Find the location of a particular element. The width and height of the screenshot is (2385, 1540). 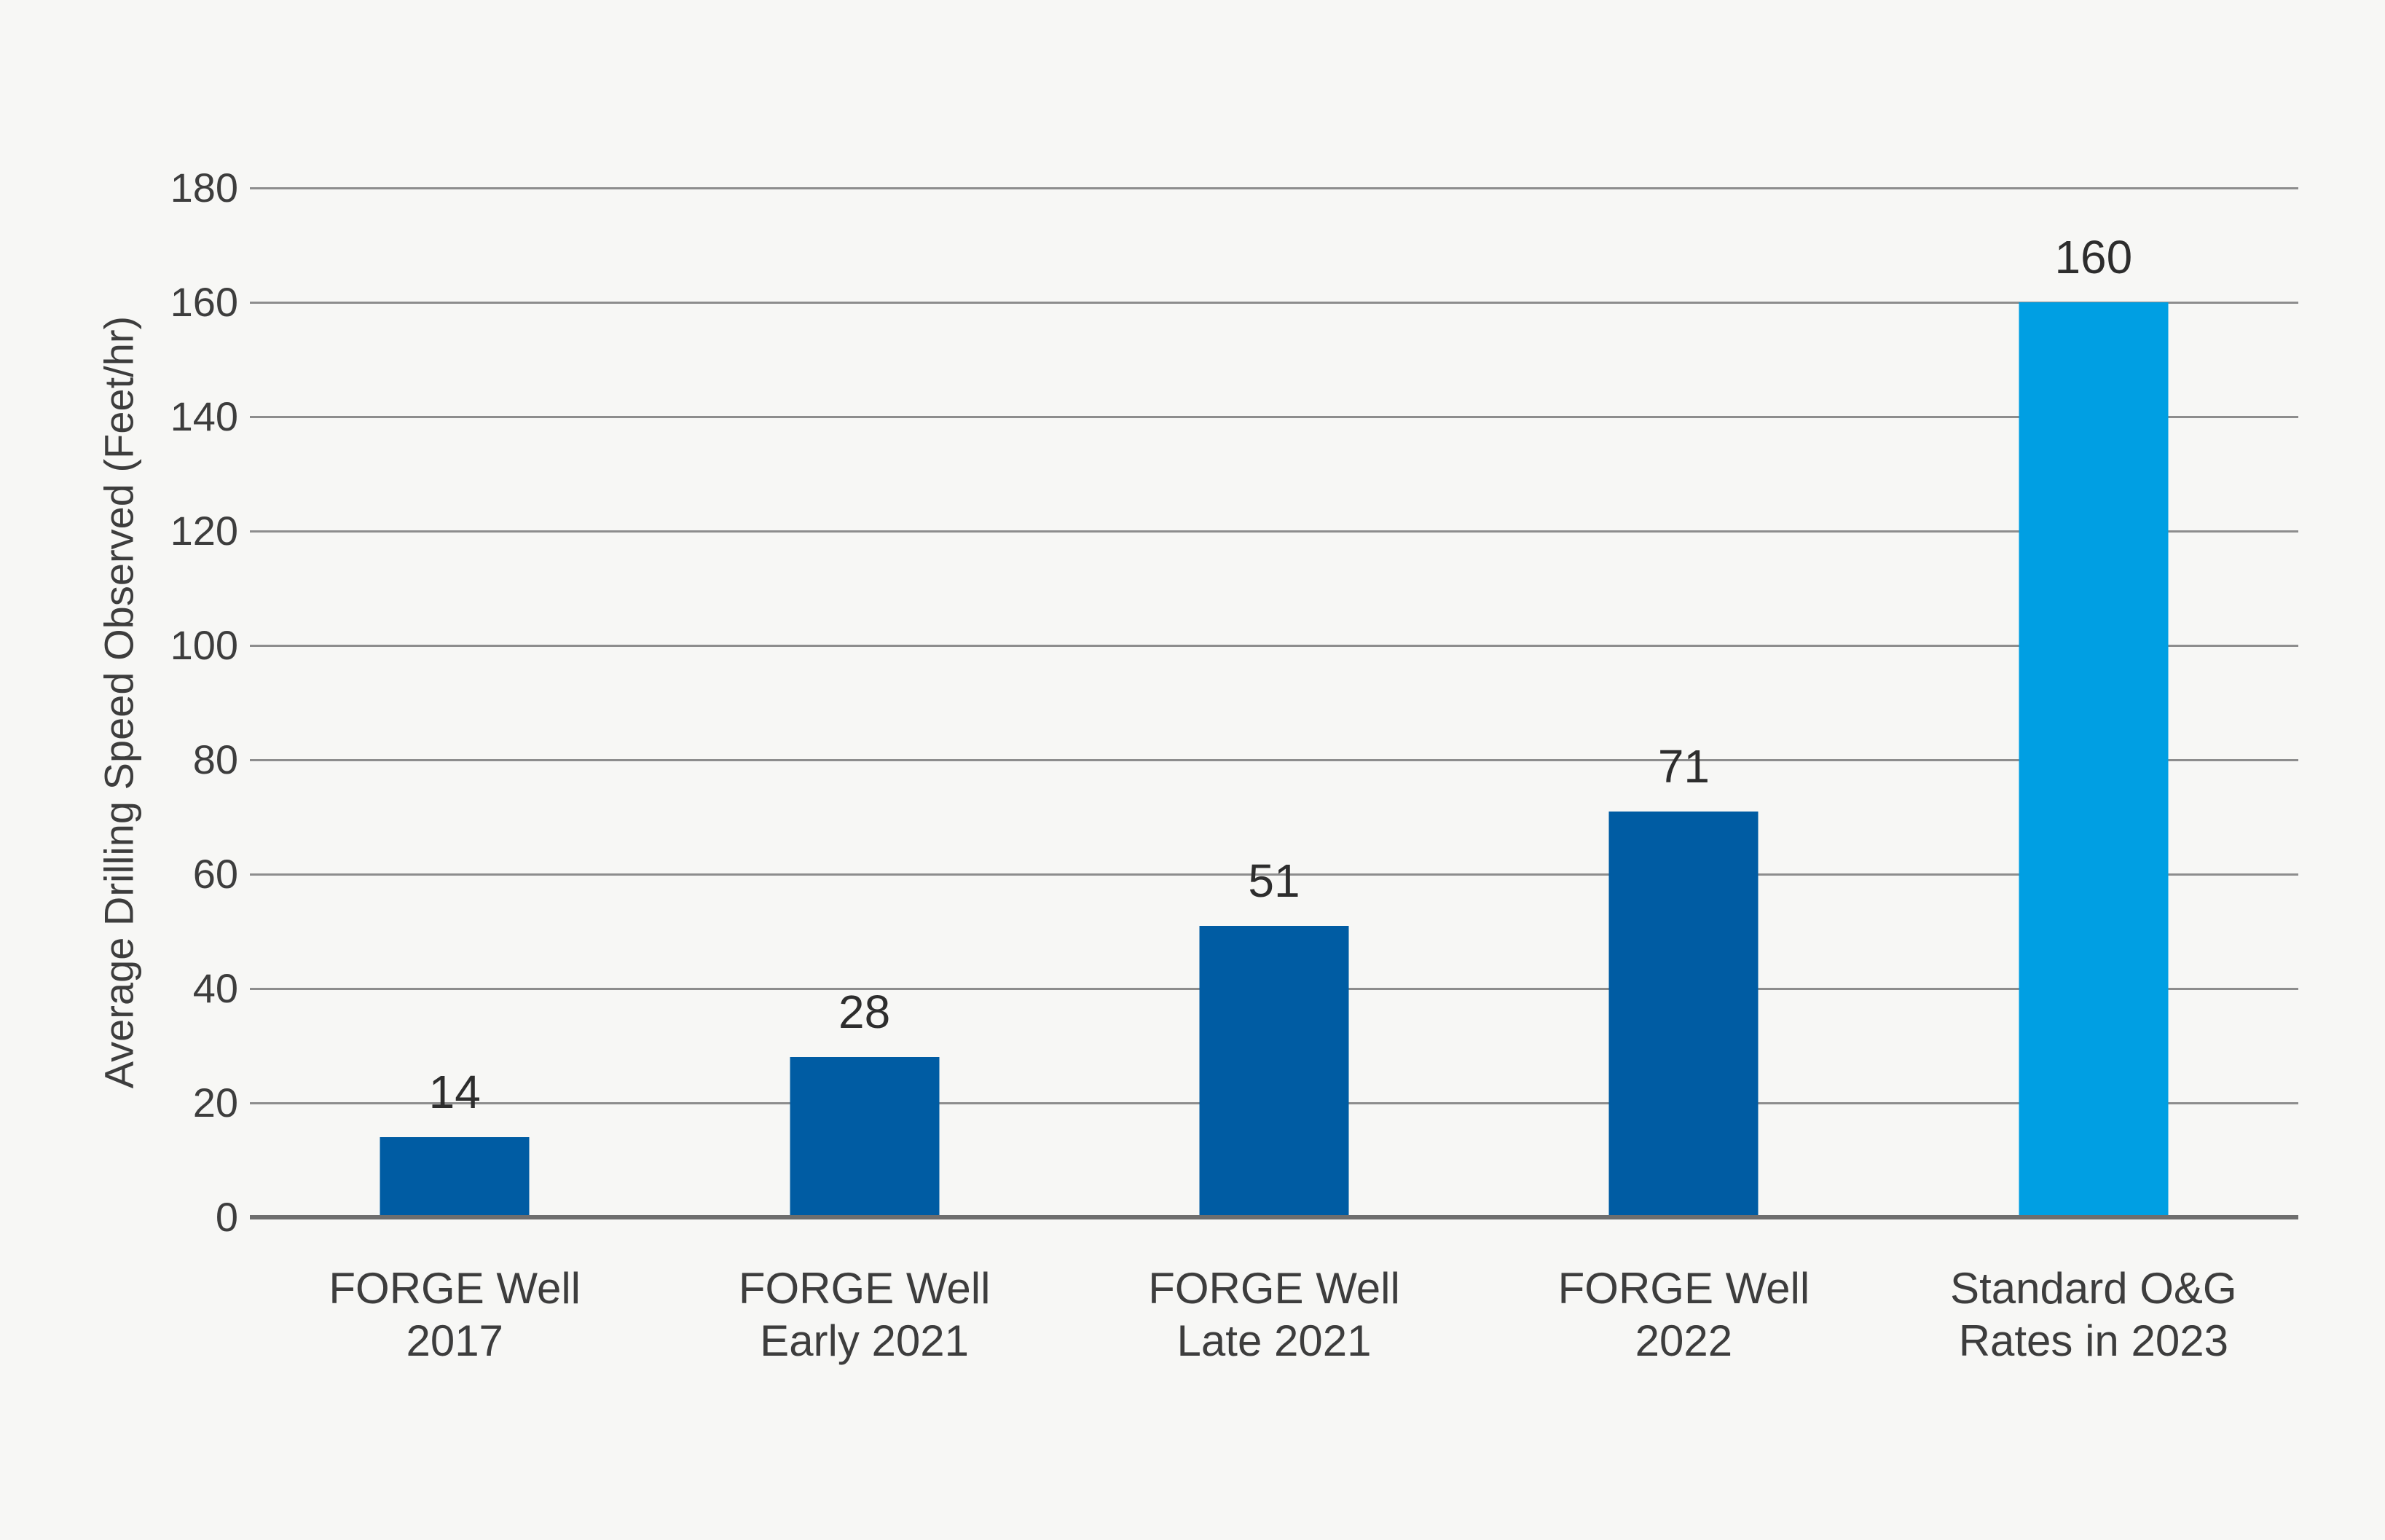

x-category-label-2: FORGE Well Late 2021 is located at coordinates (1274, 1314).